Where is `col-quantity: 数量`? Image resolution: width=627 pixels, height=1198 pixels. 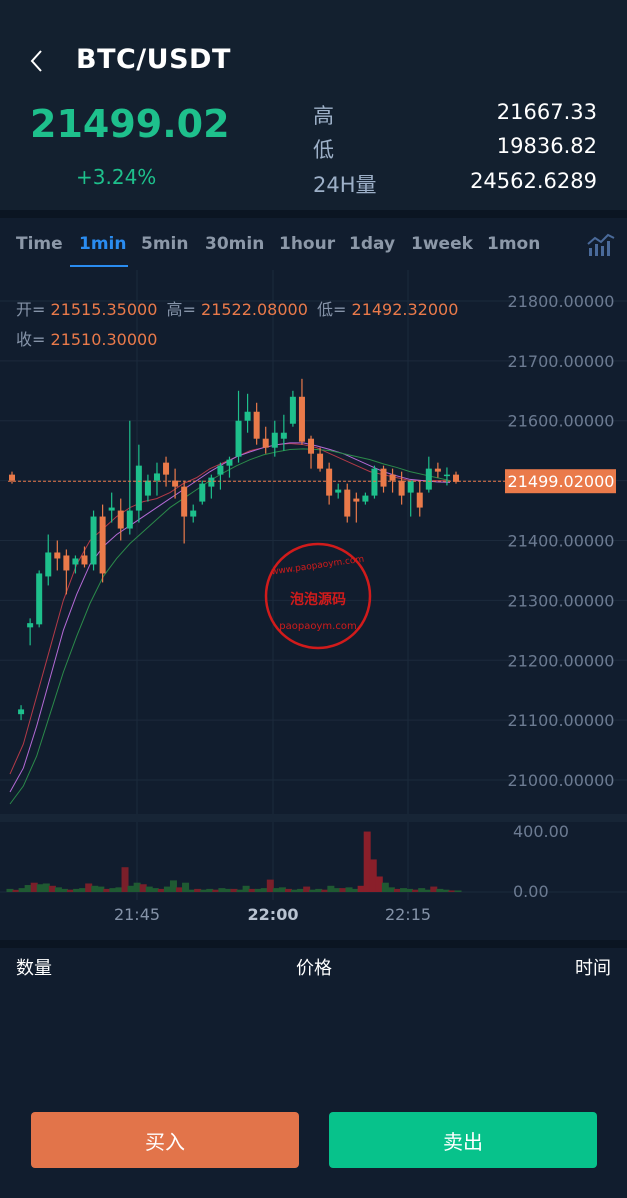
col-quantity: 数量 is located at coordinates (34, 968).